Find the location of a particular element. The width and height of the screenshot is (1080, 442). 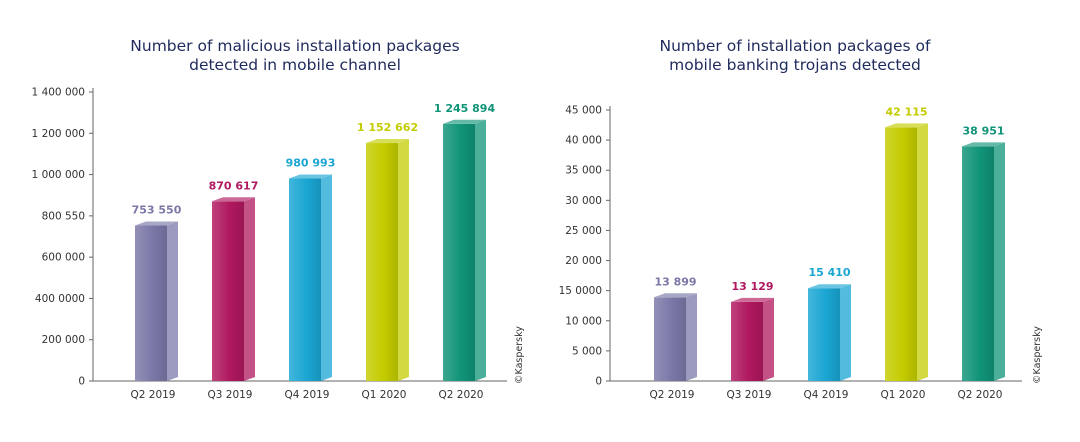

y-tick-label: 800 550 is located at coordinates (63, 216).